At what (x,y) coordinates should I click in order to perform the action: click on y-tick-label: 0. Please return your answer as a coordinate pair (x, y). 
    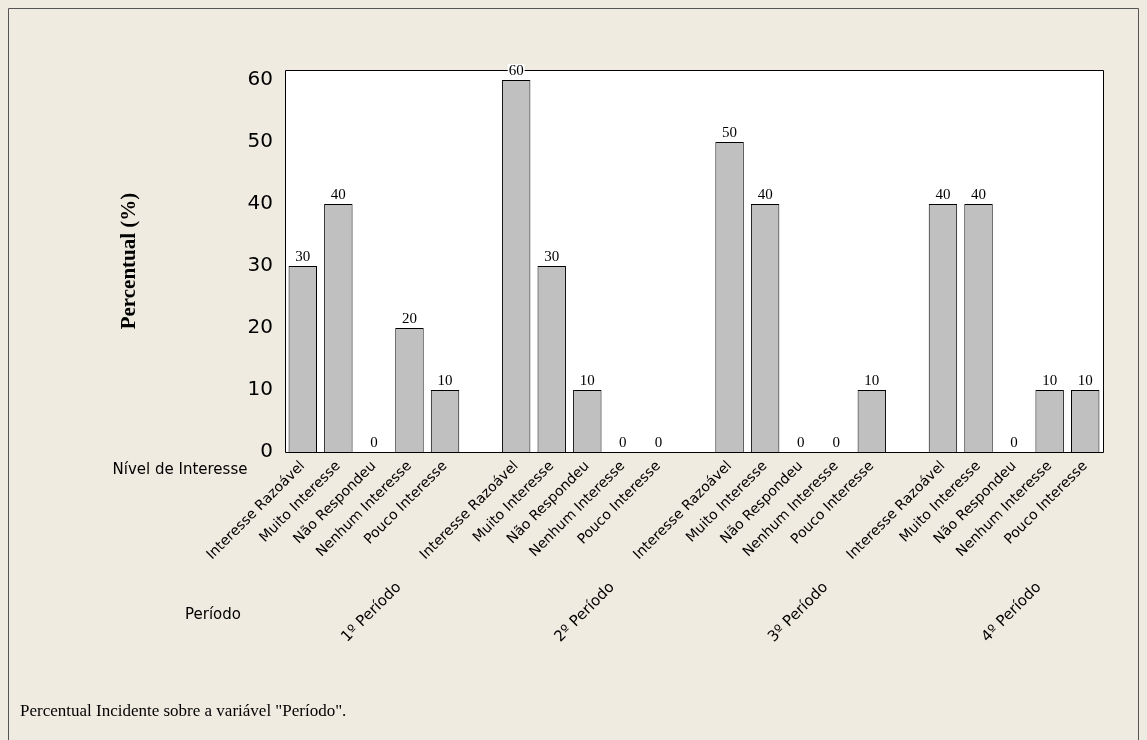
    Looking at the image, I should click on (266, 450).